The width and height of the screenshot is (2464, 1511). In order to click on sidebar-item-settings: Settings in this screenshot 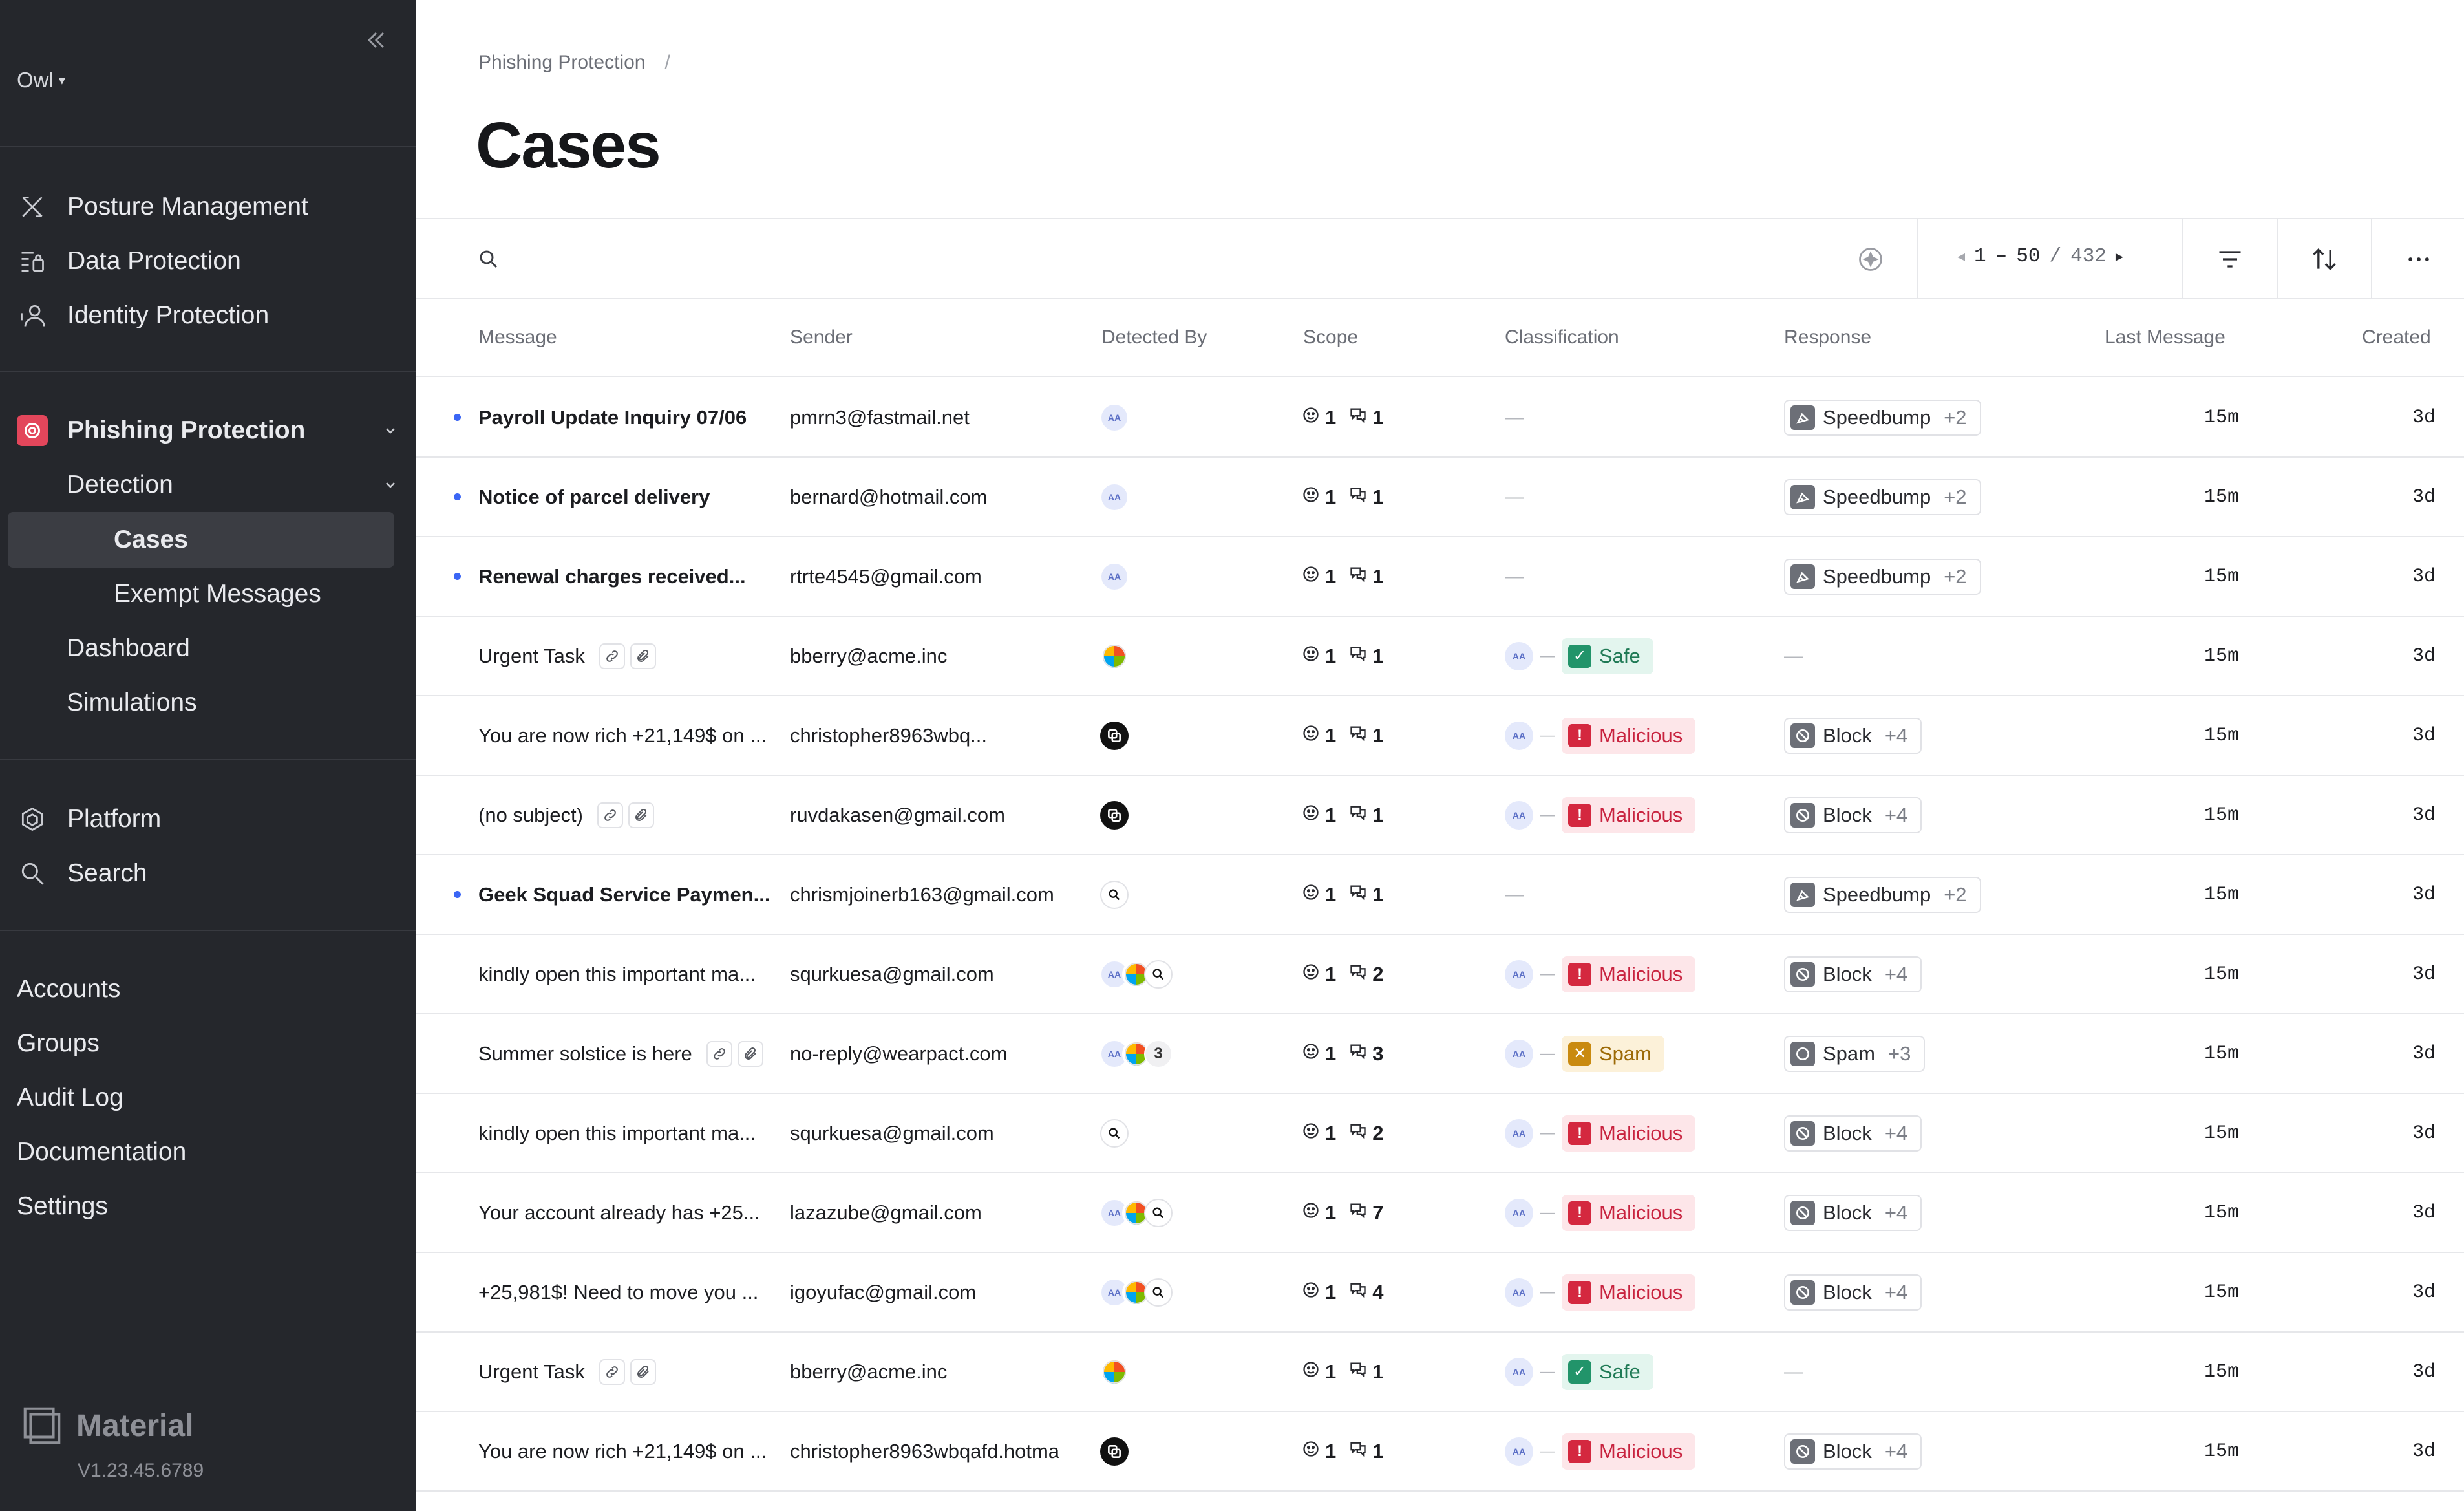, I will do `click(62, 1206)`.